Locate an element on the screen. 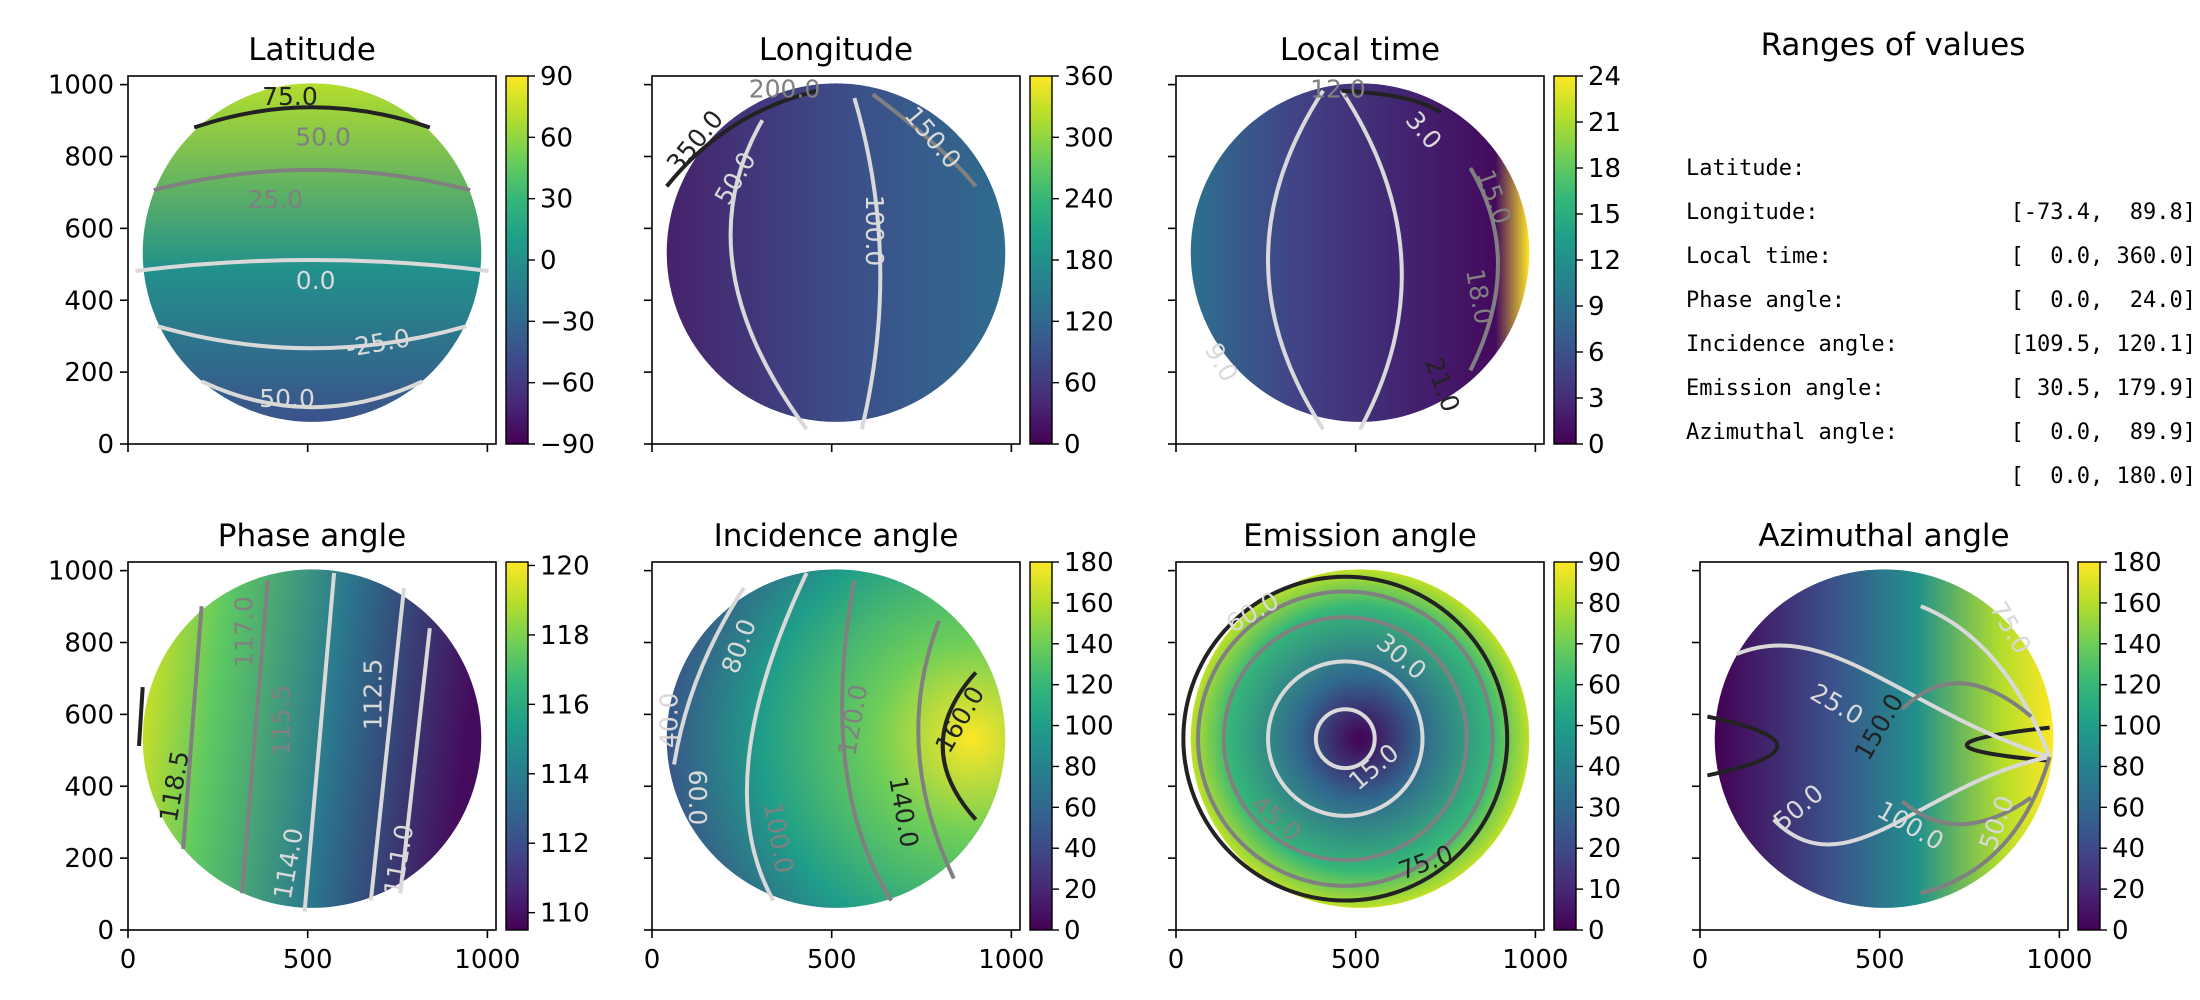 This screenshot has height=1000, width=2200. panel-title: Longitude is located at coordinates (836, 50).